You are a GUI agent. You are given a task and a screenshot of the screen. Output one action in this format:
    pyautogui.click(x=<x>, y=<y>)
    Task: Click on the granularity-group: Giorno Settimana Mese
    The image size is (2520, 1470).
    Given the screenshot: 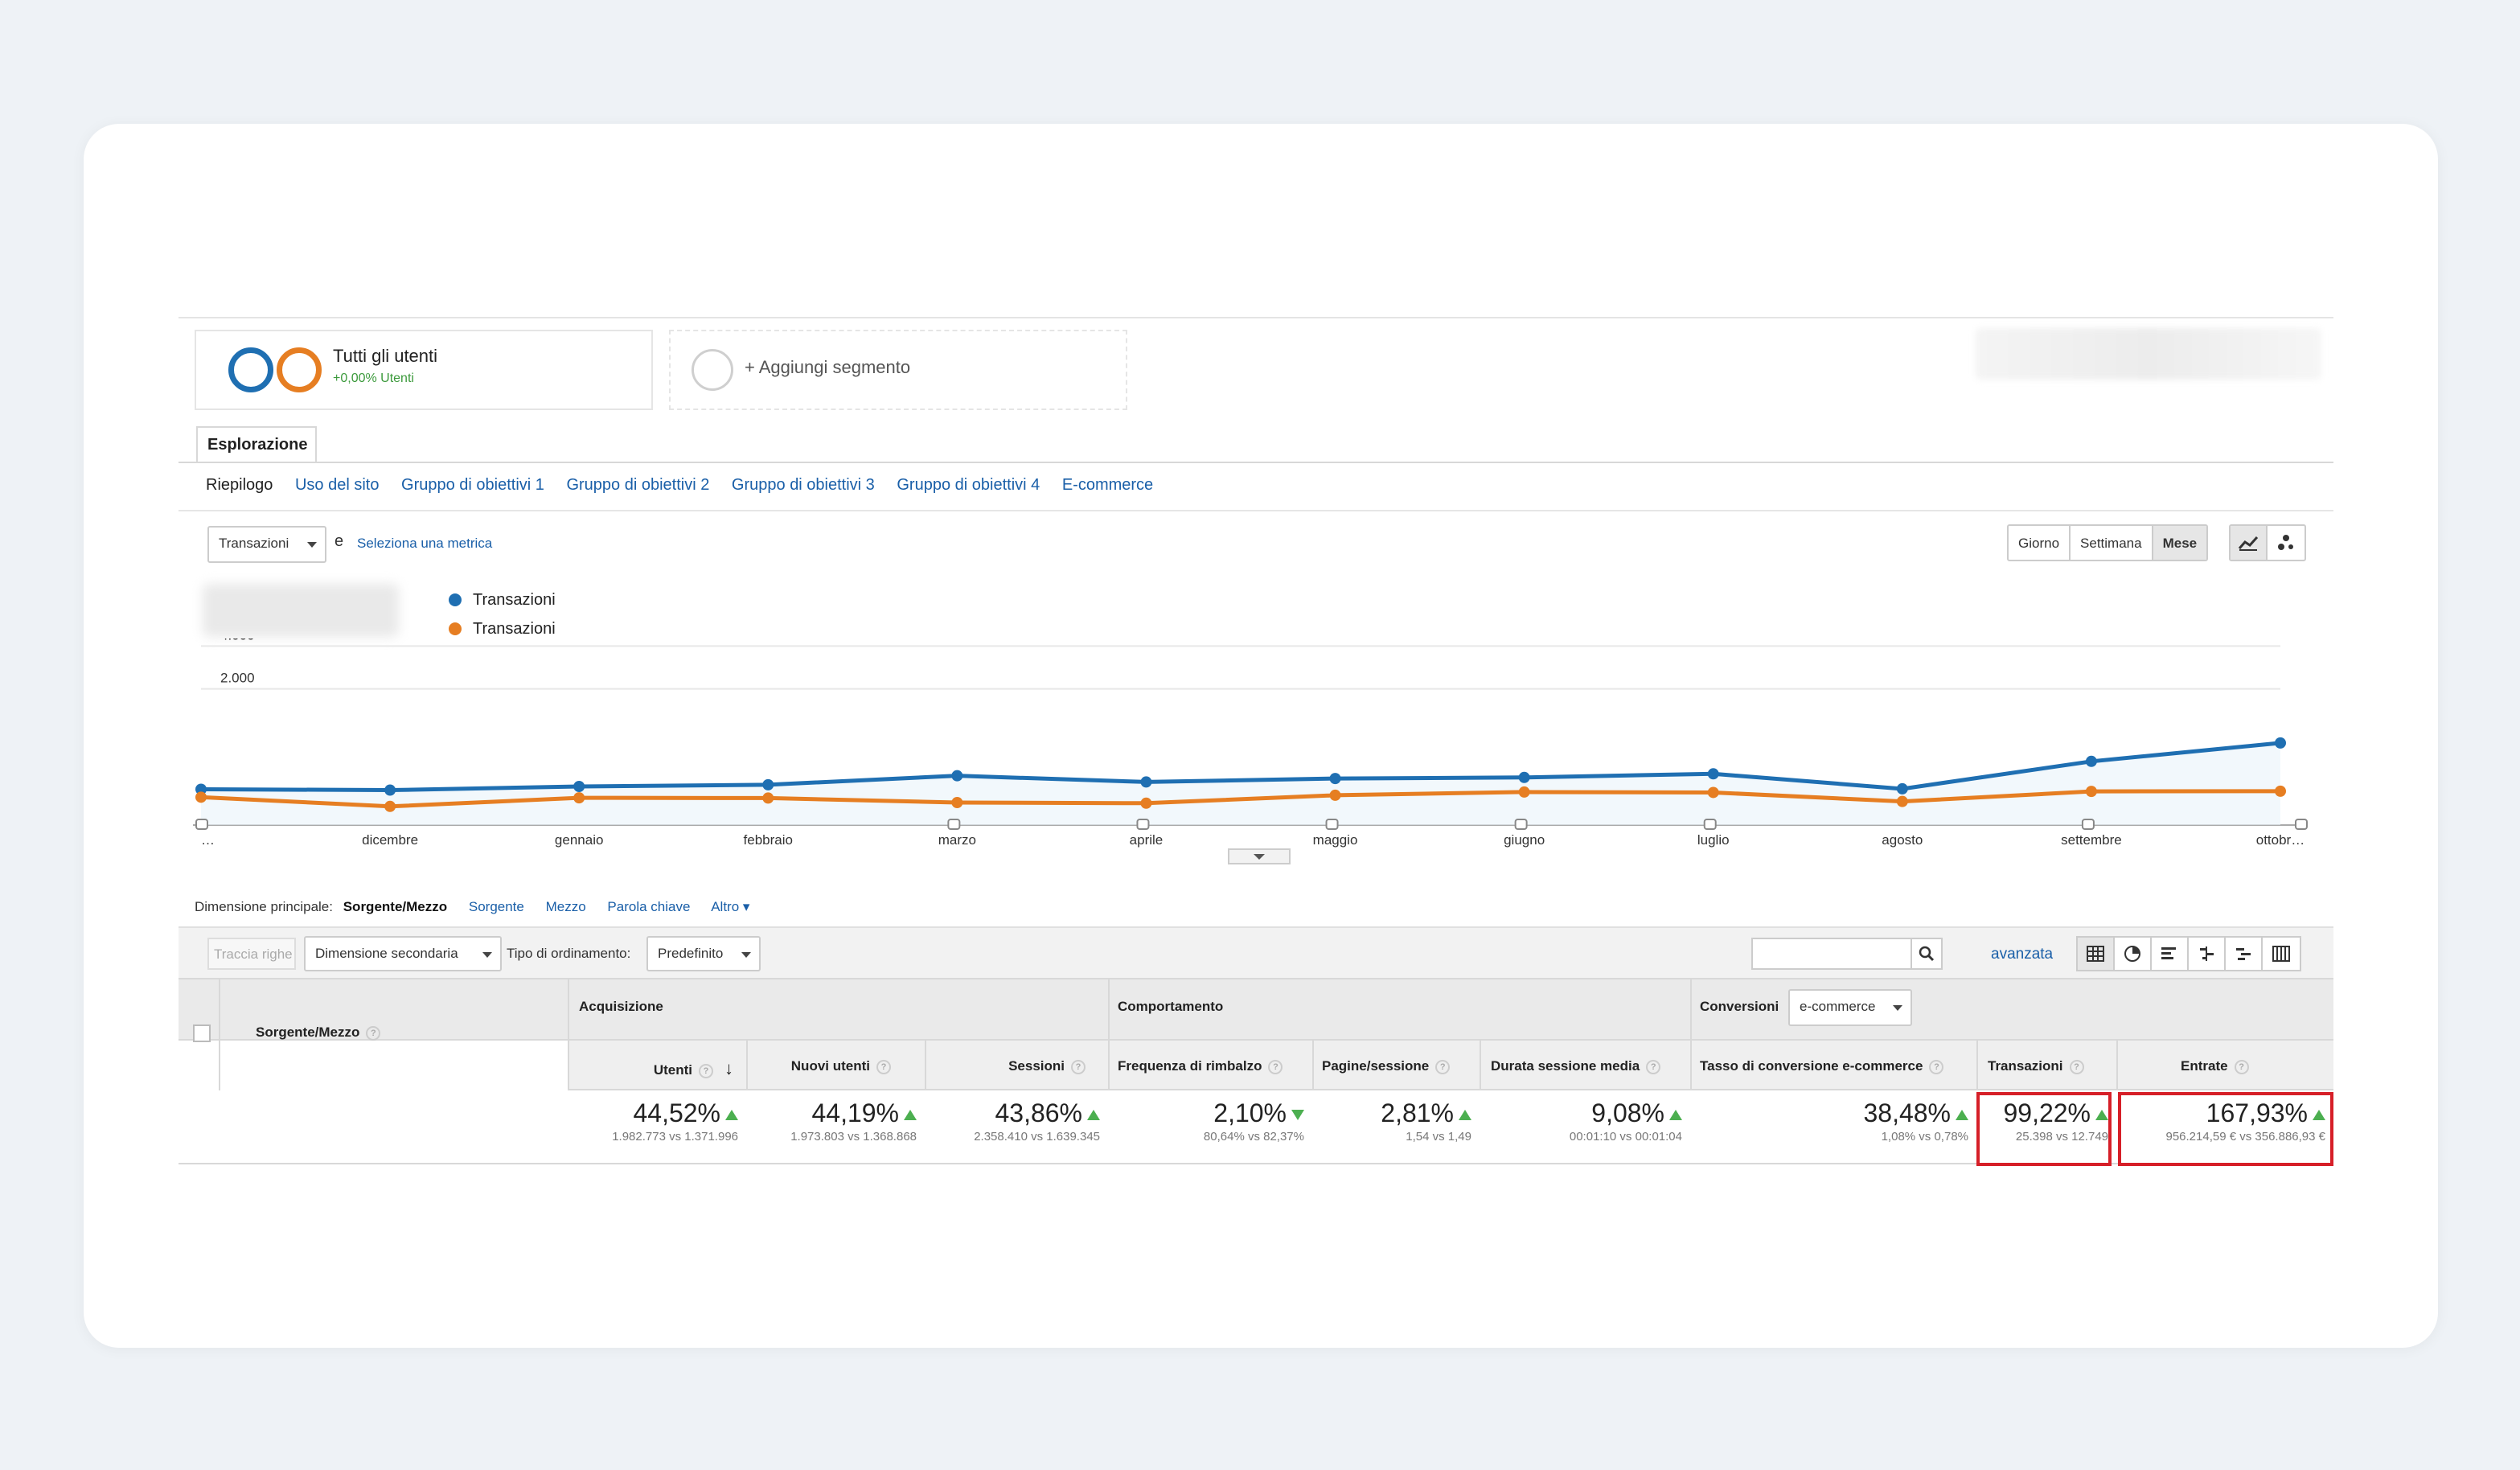 What is the action you would take?
    pyautogui.click(x=2108, y=542)
    